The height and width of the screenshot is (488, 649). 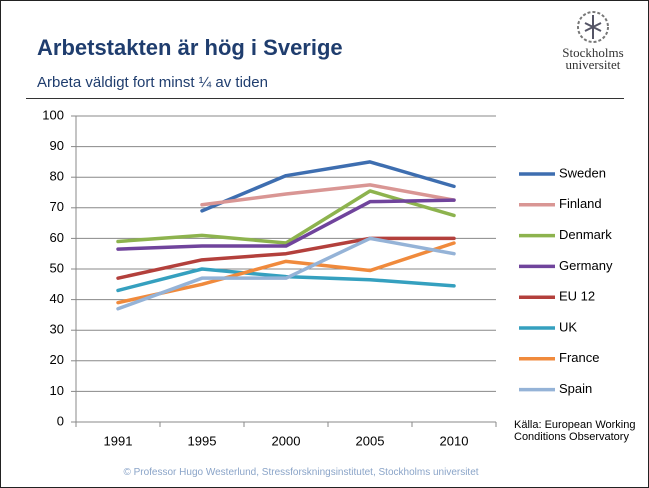 What do you see at coordinates (57, 359) in the screenshot?
I see `y-tick-label: 20` at bounding box center [57, 359].